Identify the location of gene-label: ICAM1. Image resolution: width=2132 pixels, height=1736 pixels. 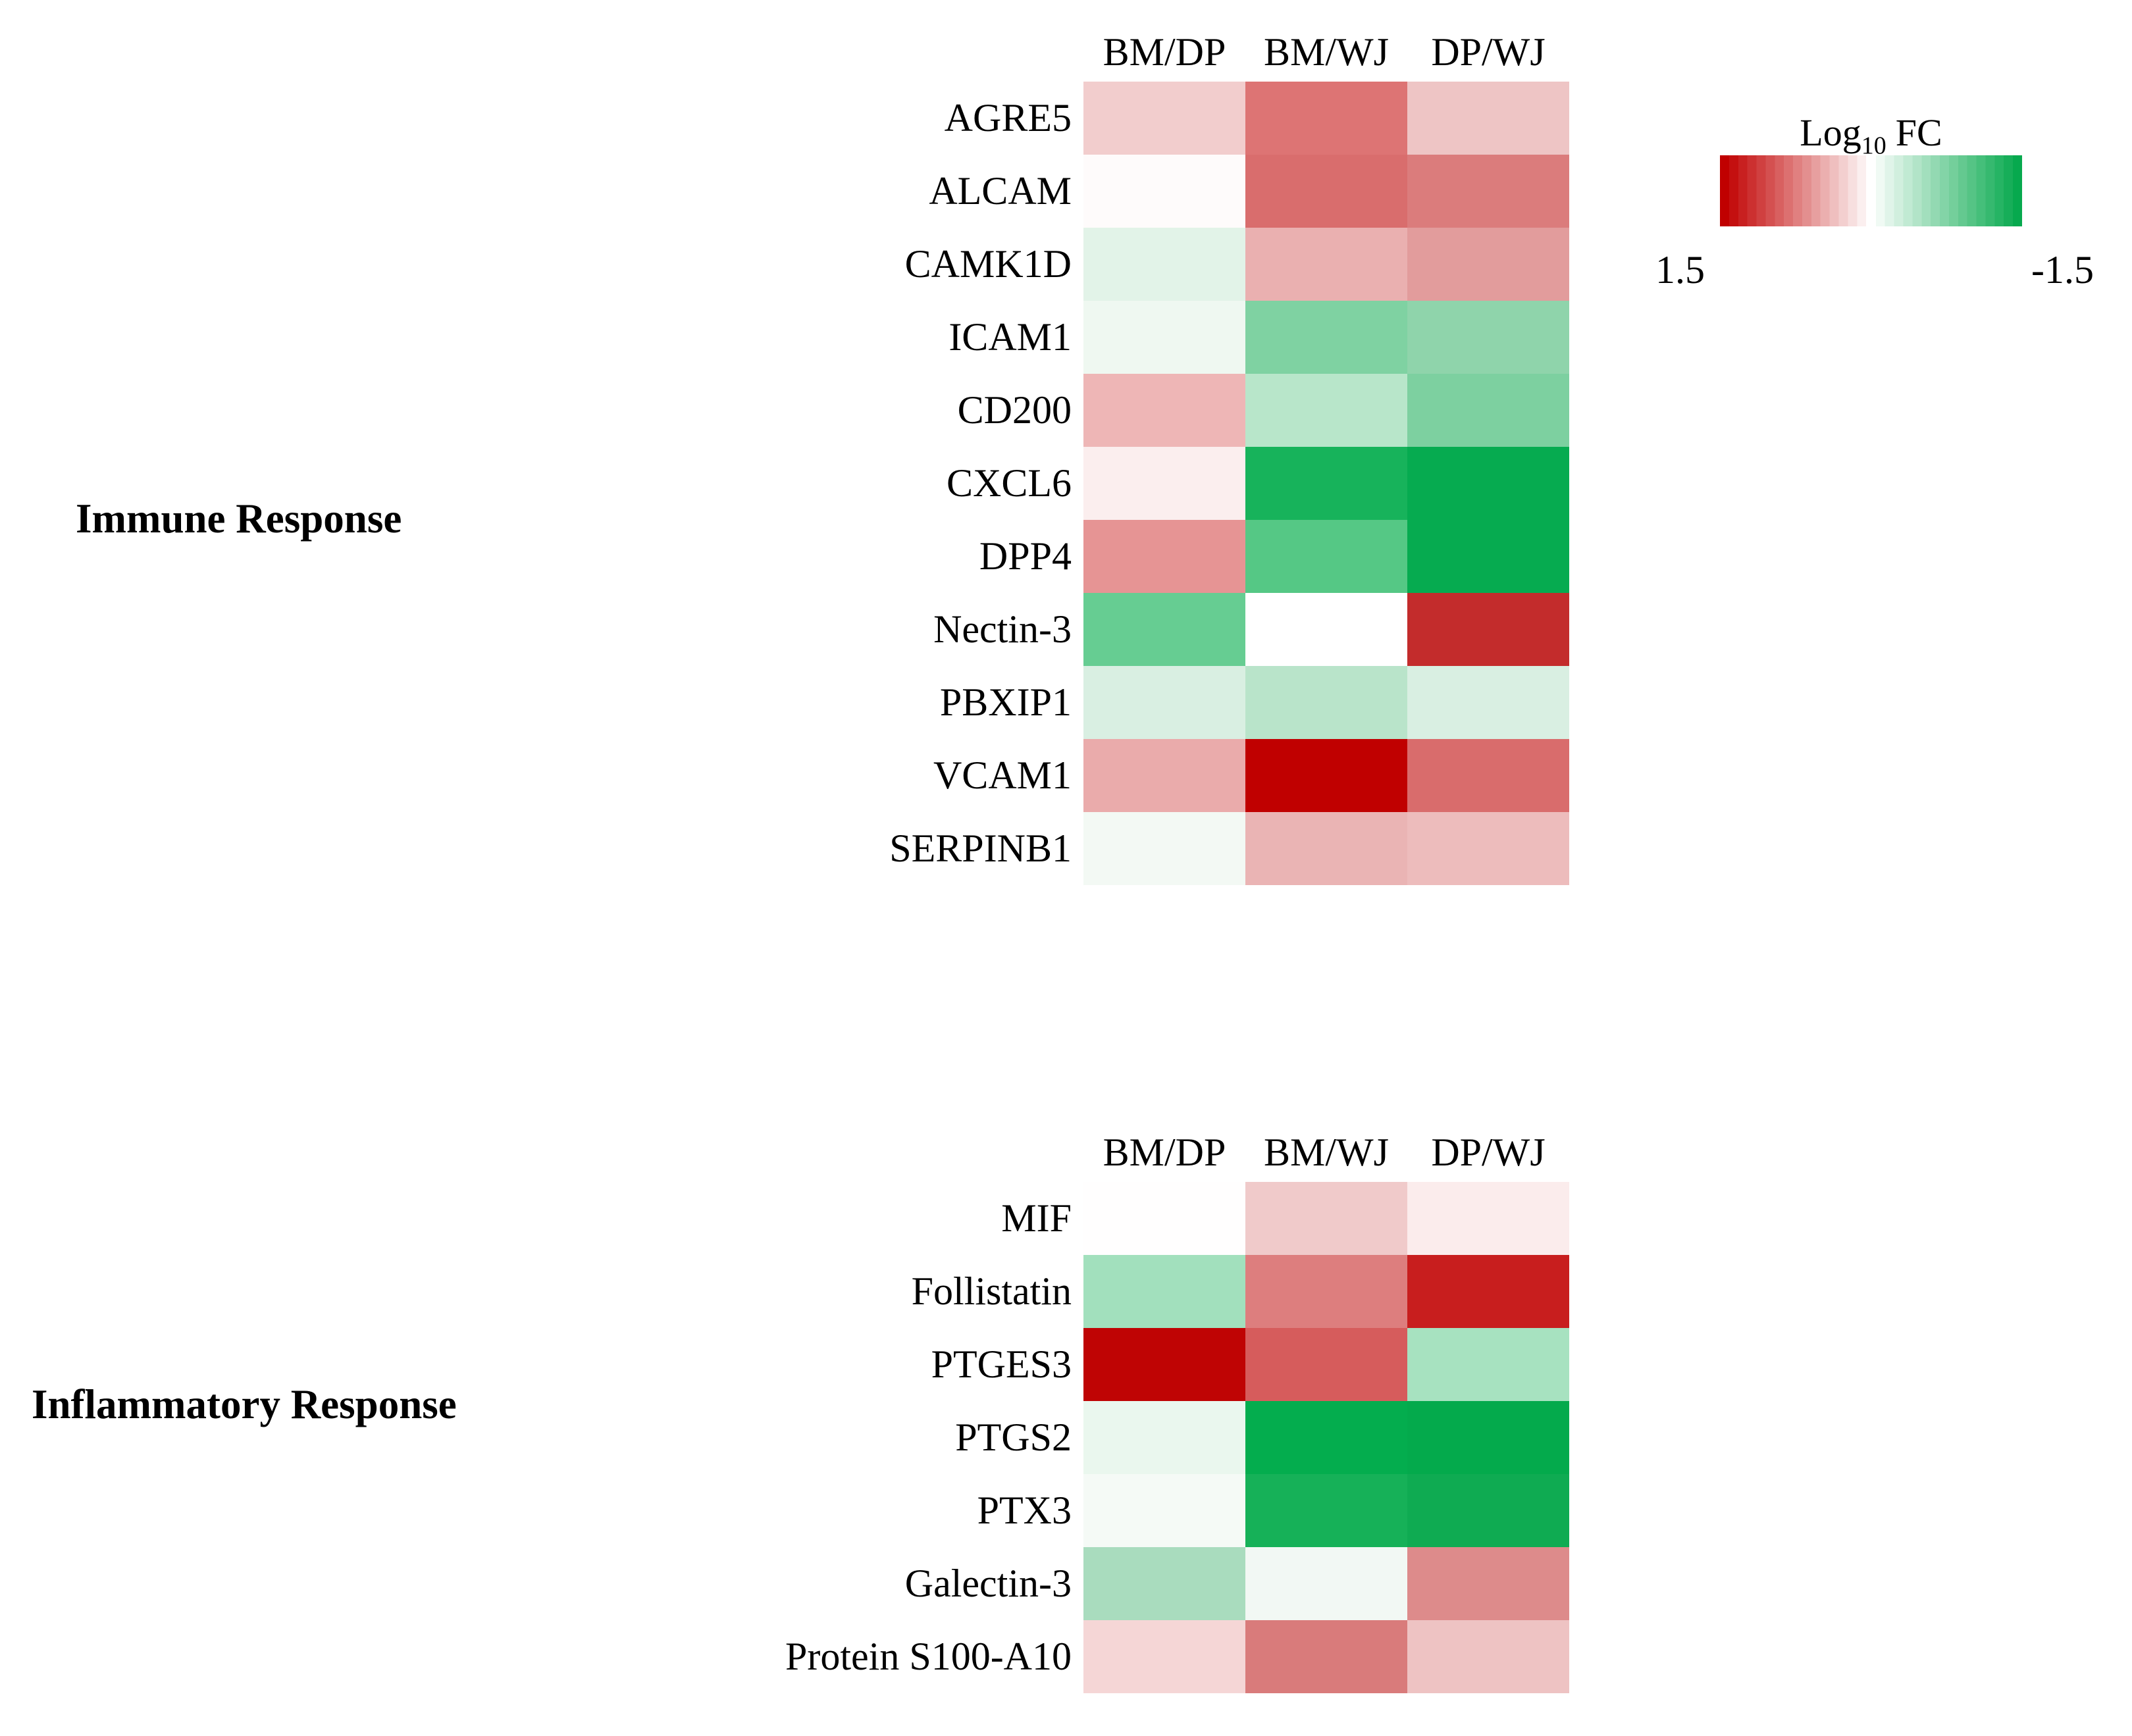
(1010, 337).